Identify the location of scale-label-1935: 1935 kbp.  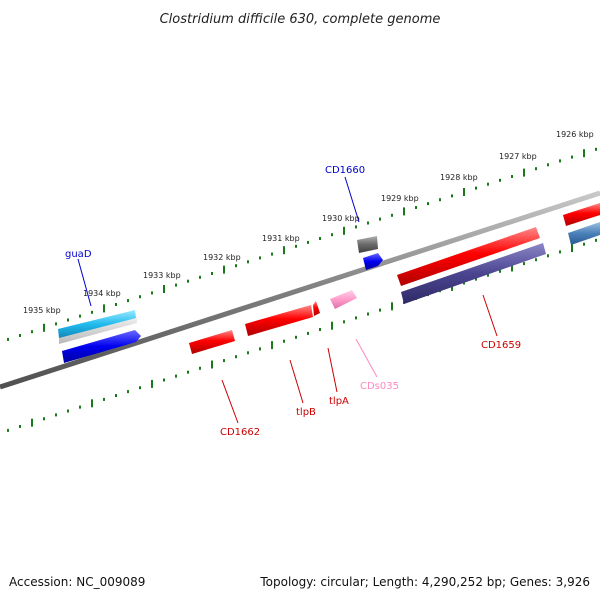
(42, 310).